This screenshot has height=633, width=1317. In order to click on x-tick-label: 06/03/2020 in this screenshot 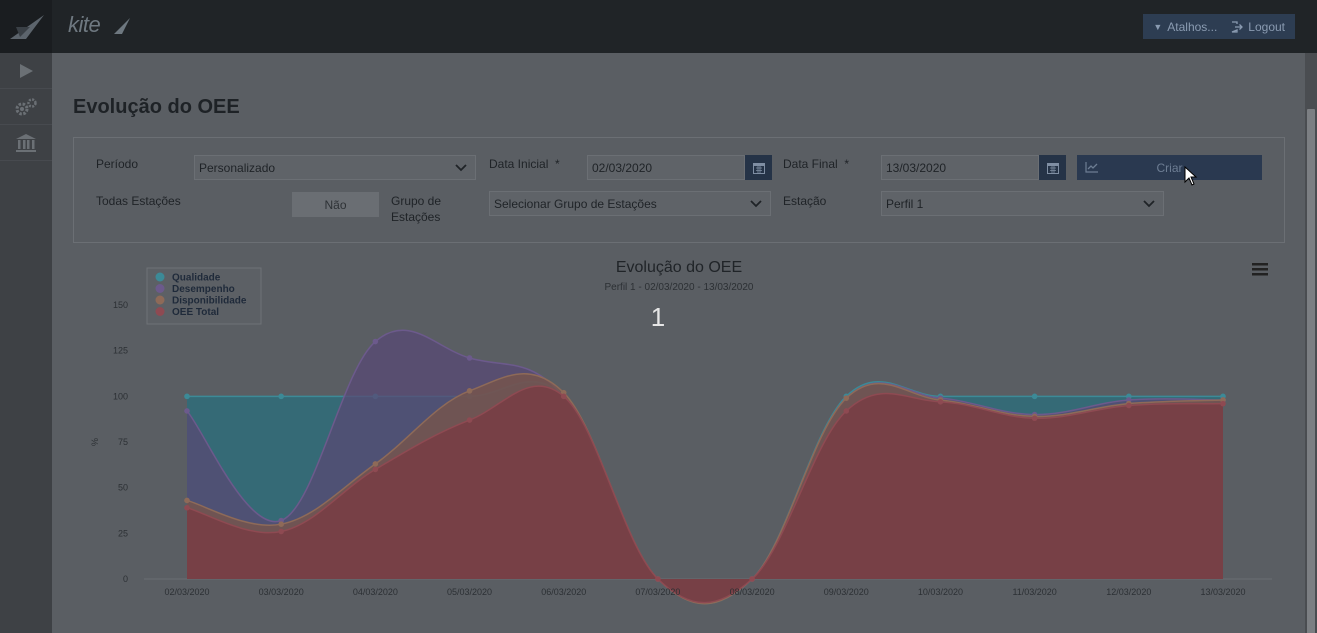, I will do `click(563, 592)`.